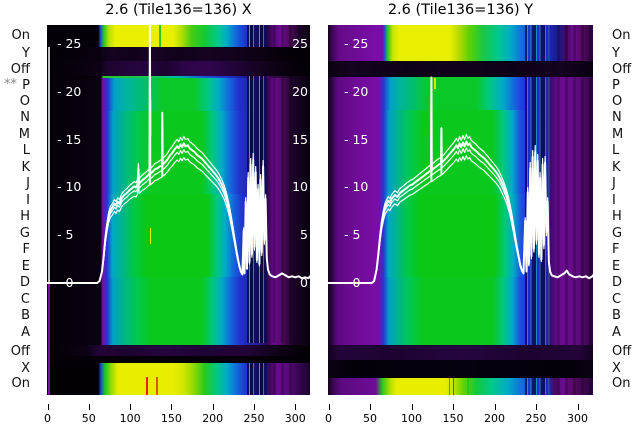  What do you see at coordinates (20, 35) in the screenshot?
I see `row-label-left-on-0: On` at bounding box center [20, 35].